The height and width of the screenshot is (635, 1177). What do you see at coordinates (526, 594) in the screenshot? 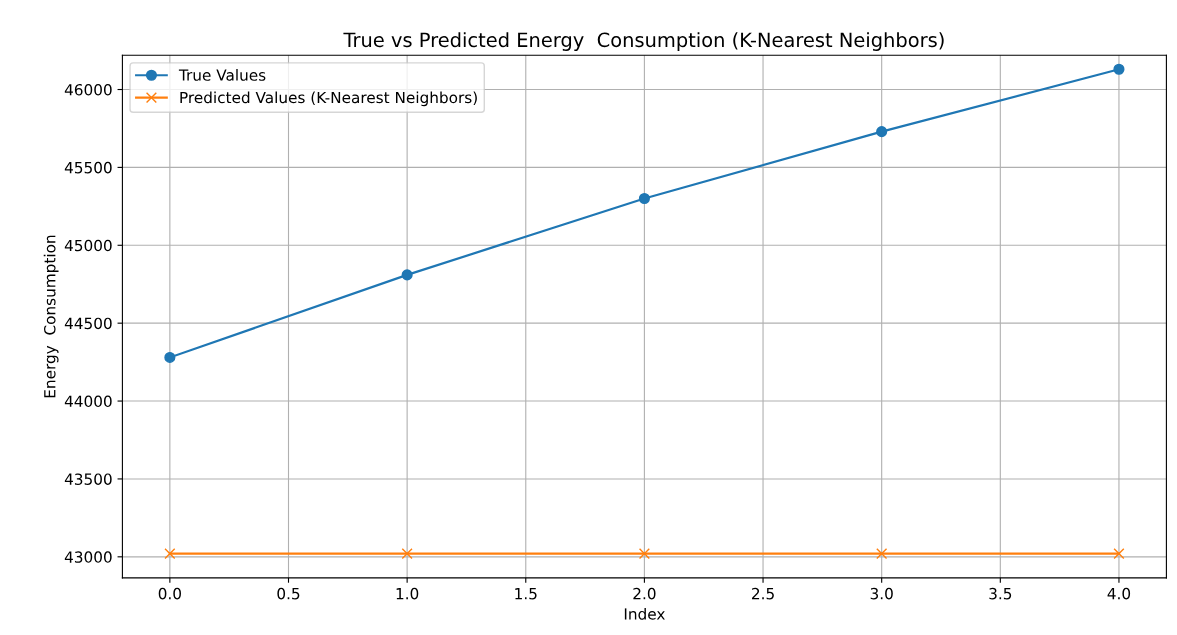
I see `x-tick-label: 1.5` at bounding box center [526, 594].